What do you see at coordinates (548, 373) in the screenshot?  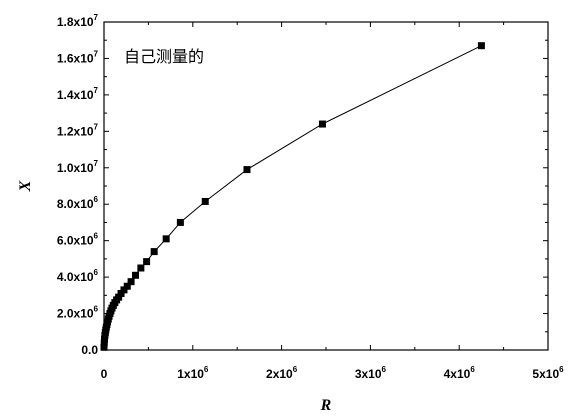 I see `x-tick-label: 5x10⁶` at bounding box center [548, 373].